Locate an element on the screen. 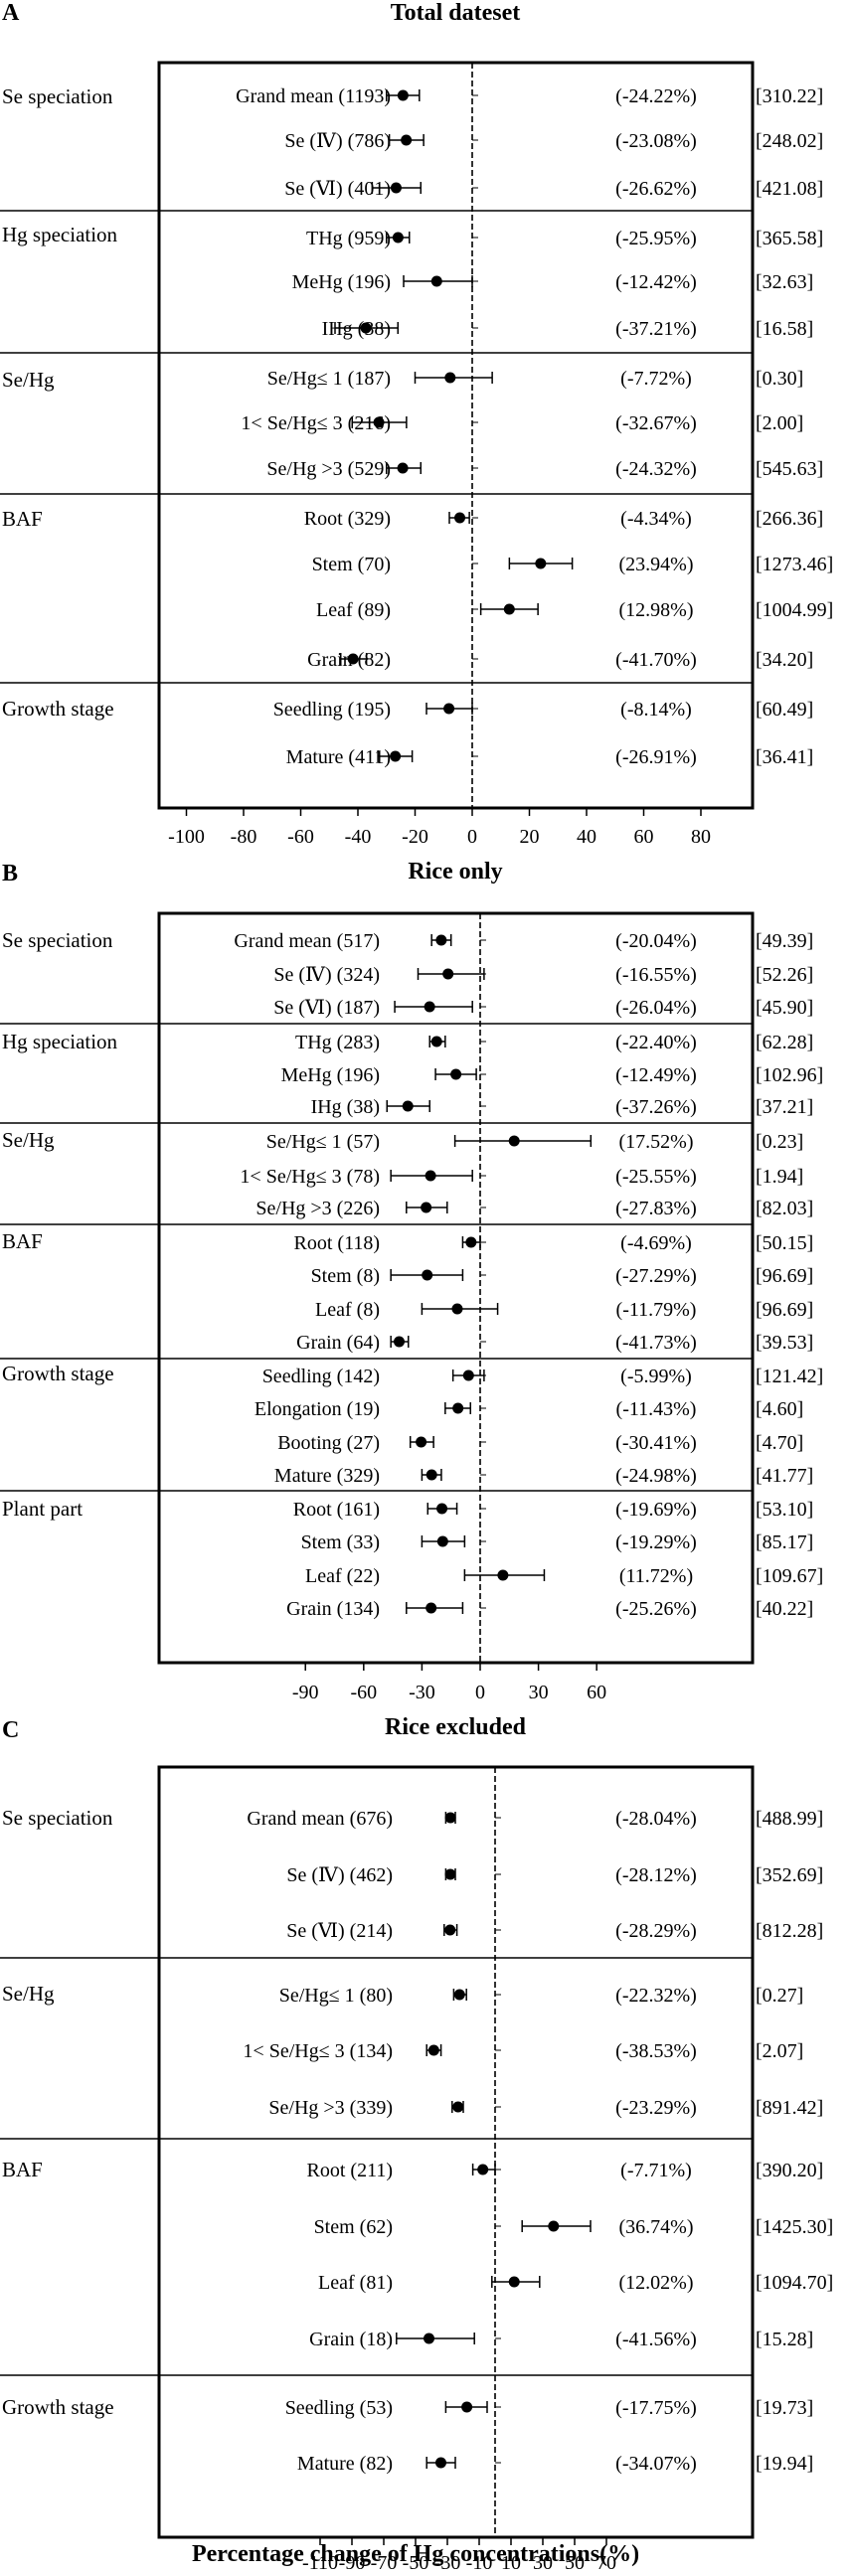  heterogeneity-label: [812.28] is located at coordinates (789, 1931).